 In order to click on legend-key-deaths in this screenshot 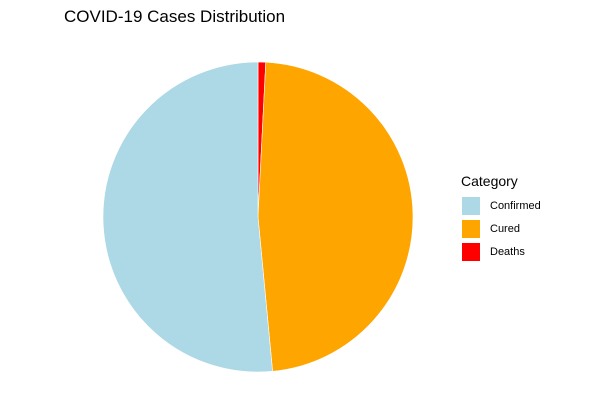, I will do `click(471, 251)`.